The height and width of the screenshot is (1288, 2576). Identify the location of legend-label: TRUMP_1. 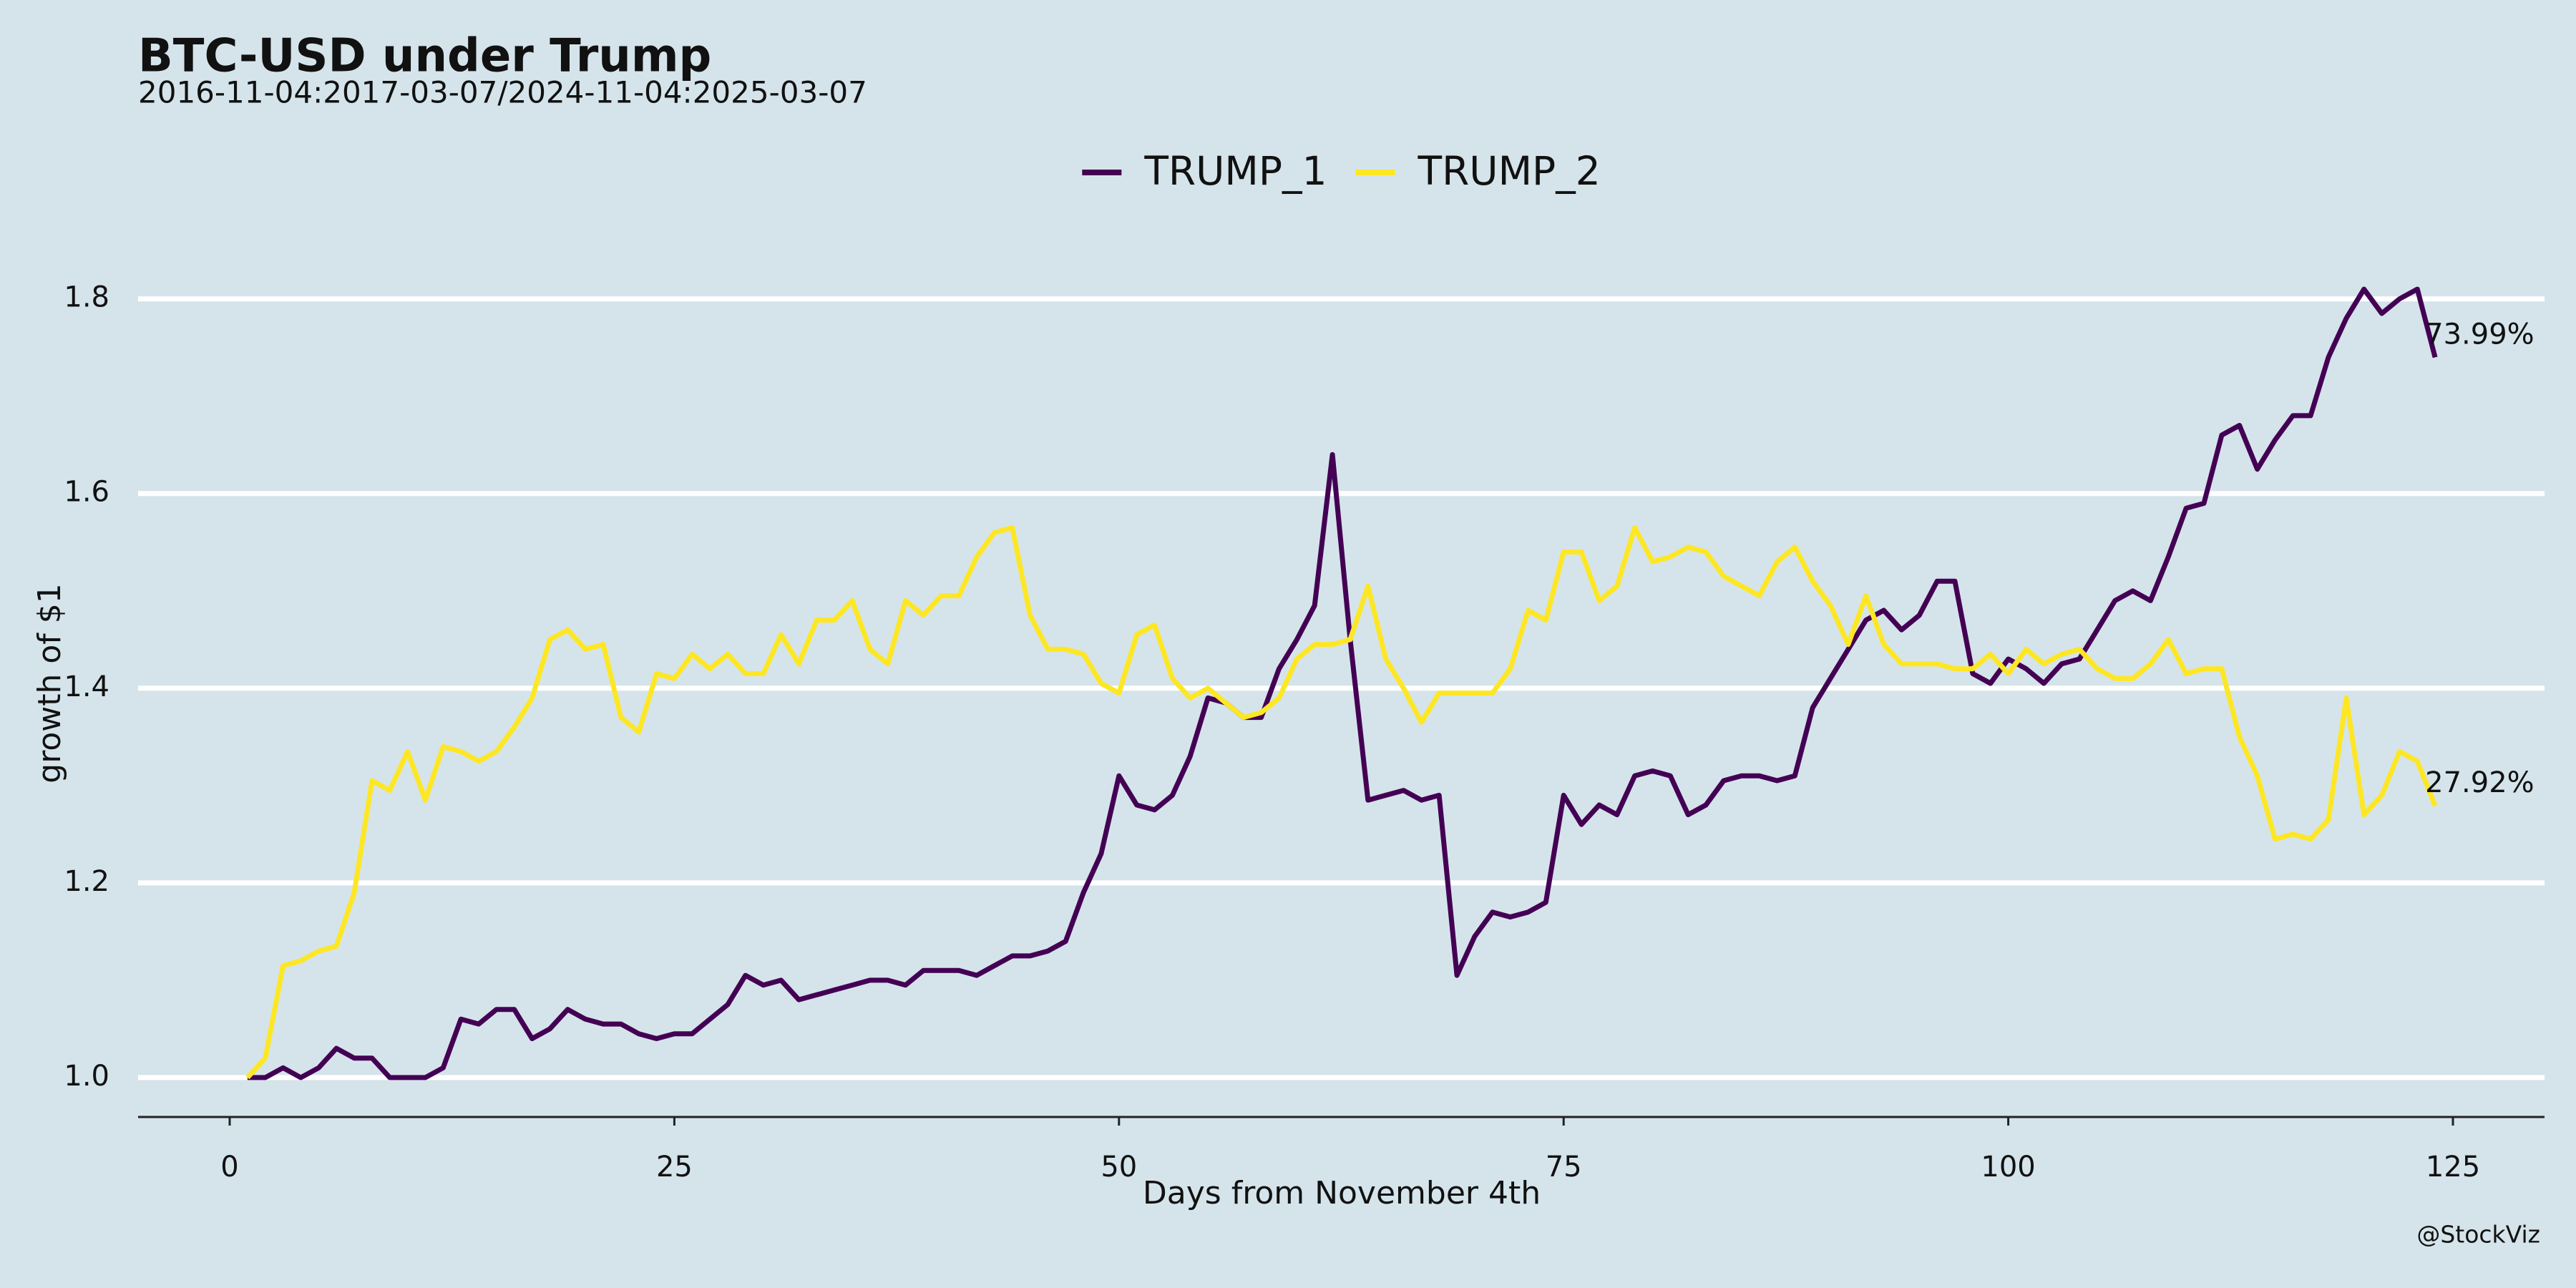
(1235, 171).